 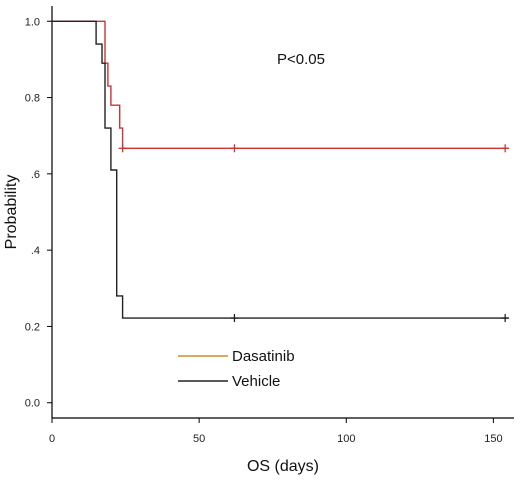 I want to click on legend-label-dasatinib: Dasatinib, so click(x=263, y=356).